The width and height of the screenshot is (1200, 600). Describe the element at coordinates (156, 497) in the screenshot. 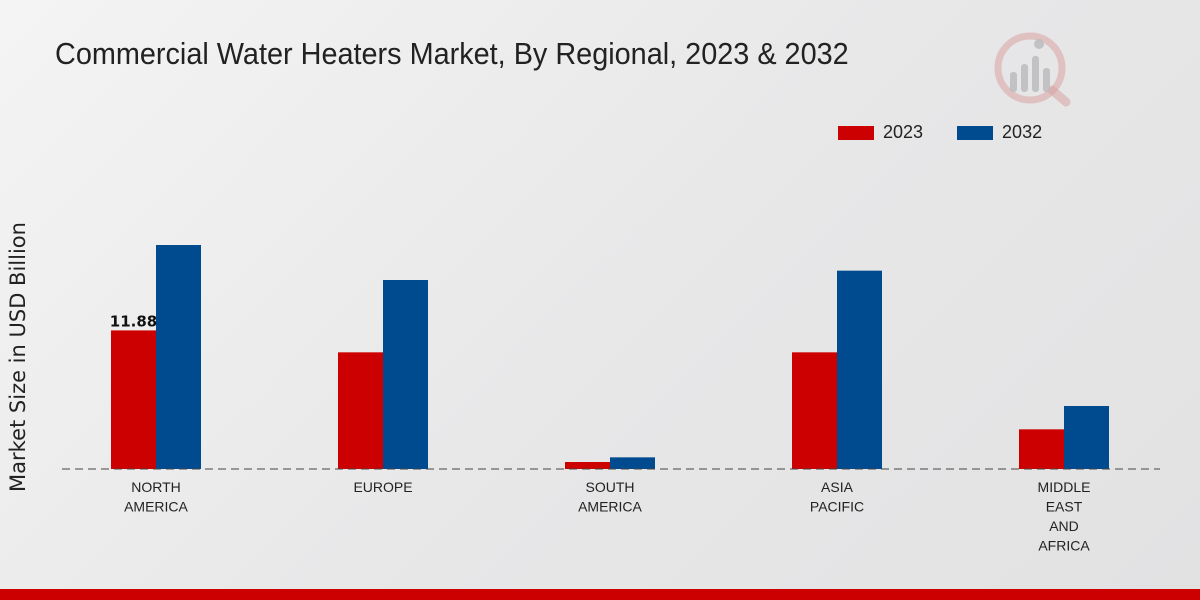

I see `x-tick-label-0: NORTH AMERICA` at that location.